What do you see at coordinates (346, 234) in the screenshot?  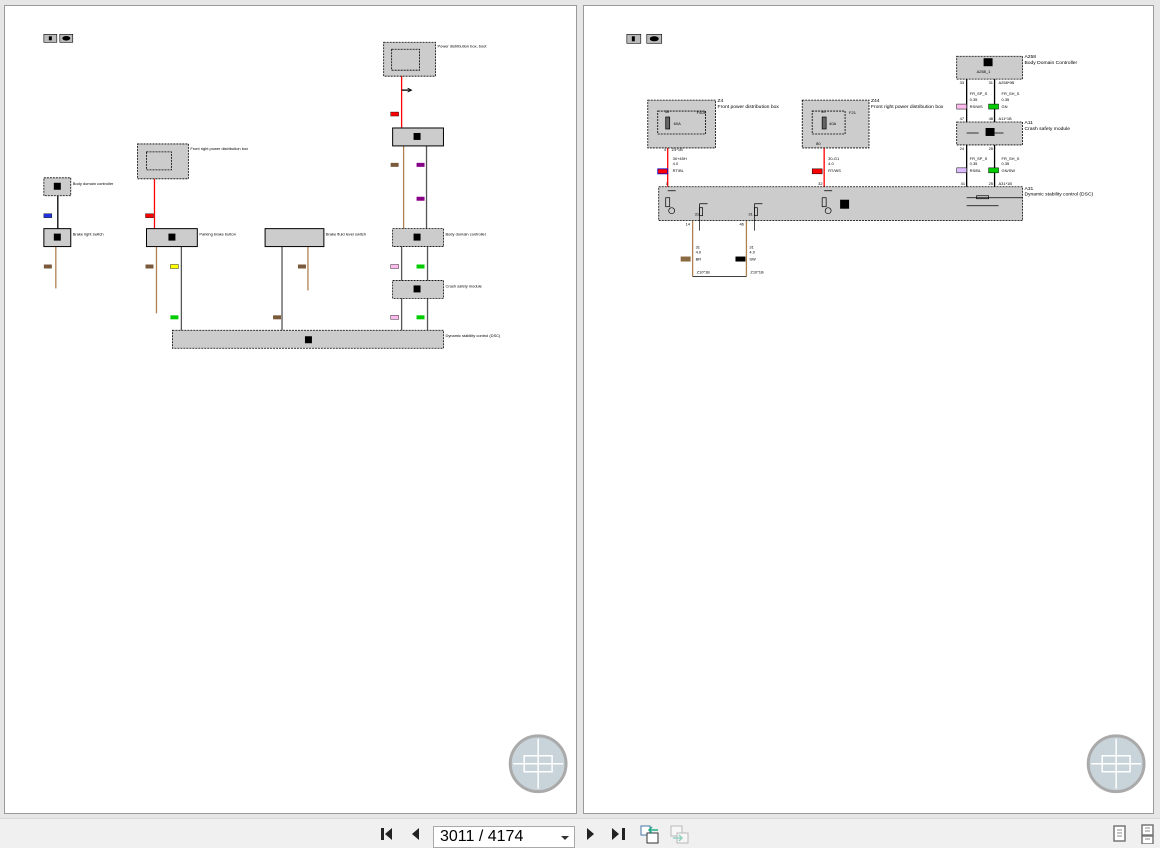 I see `label-s30: Brake fluid level switch` at bounding box center [346, 234].